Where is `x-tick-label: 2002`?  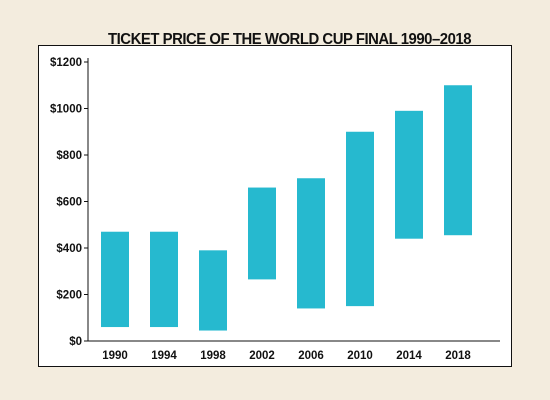 x-tick-label: 2002 is located at coordinates (262, 356).